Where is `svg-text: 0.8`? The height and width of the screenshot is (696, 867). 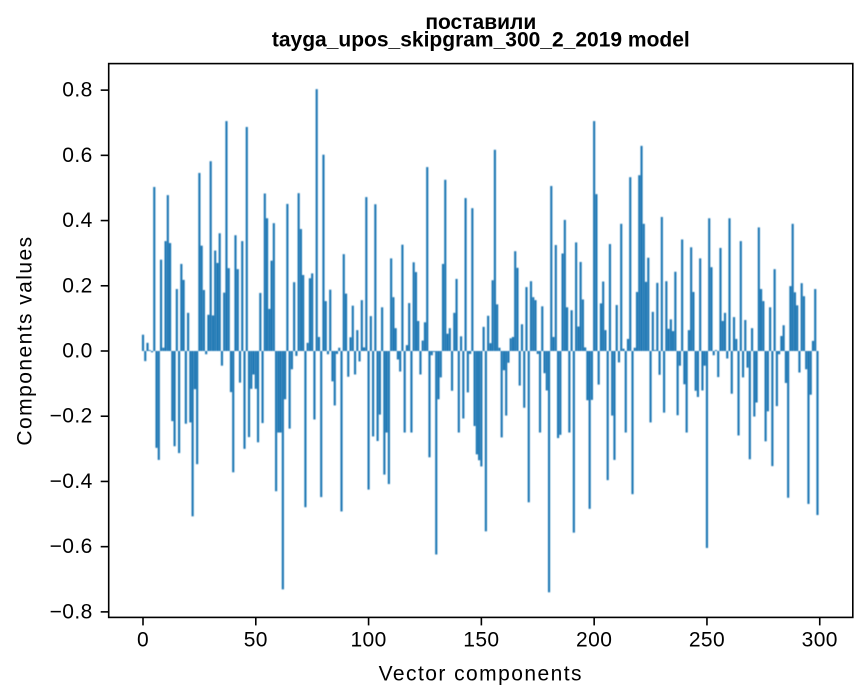 svg-text: 0.8 is located at coordinates (77, 90).